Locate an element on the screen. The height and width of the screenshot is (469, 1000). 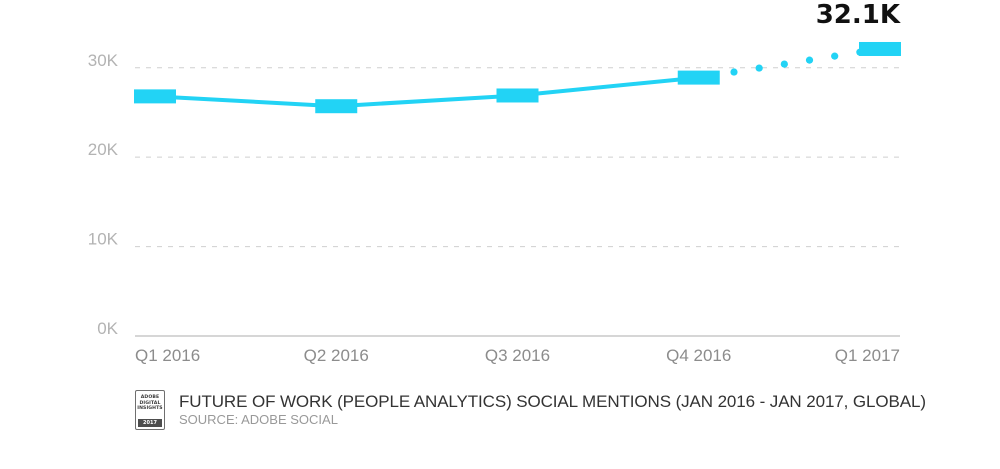
x-tick-label: Q3 2016 is located at coordinates (517, 355).